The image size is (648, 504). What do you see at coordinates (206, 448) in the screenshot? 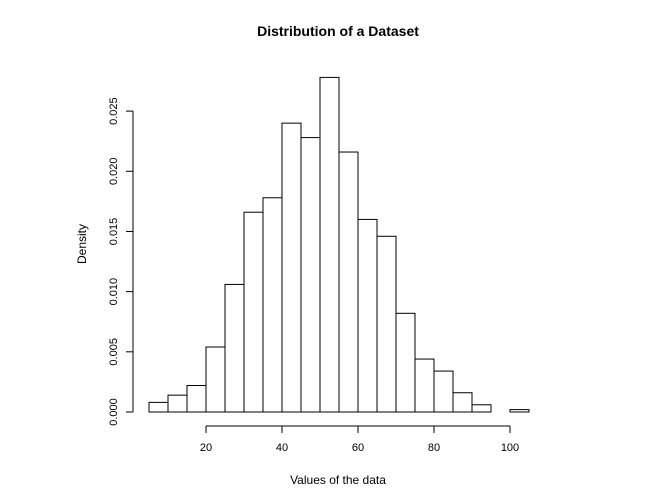
I see `x-tick-label-20: 20` at bounding box center [206, 448].